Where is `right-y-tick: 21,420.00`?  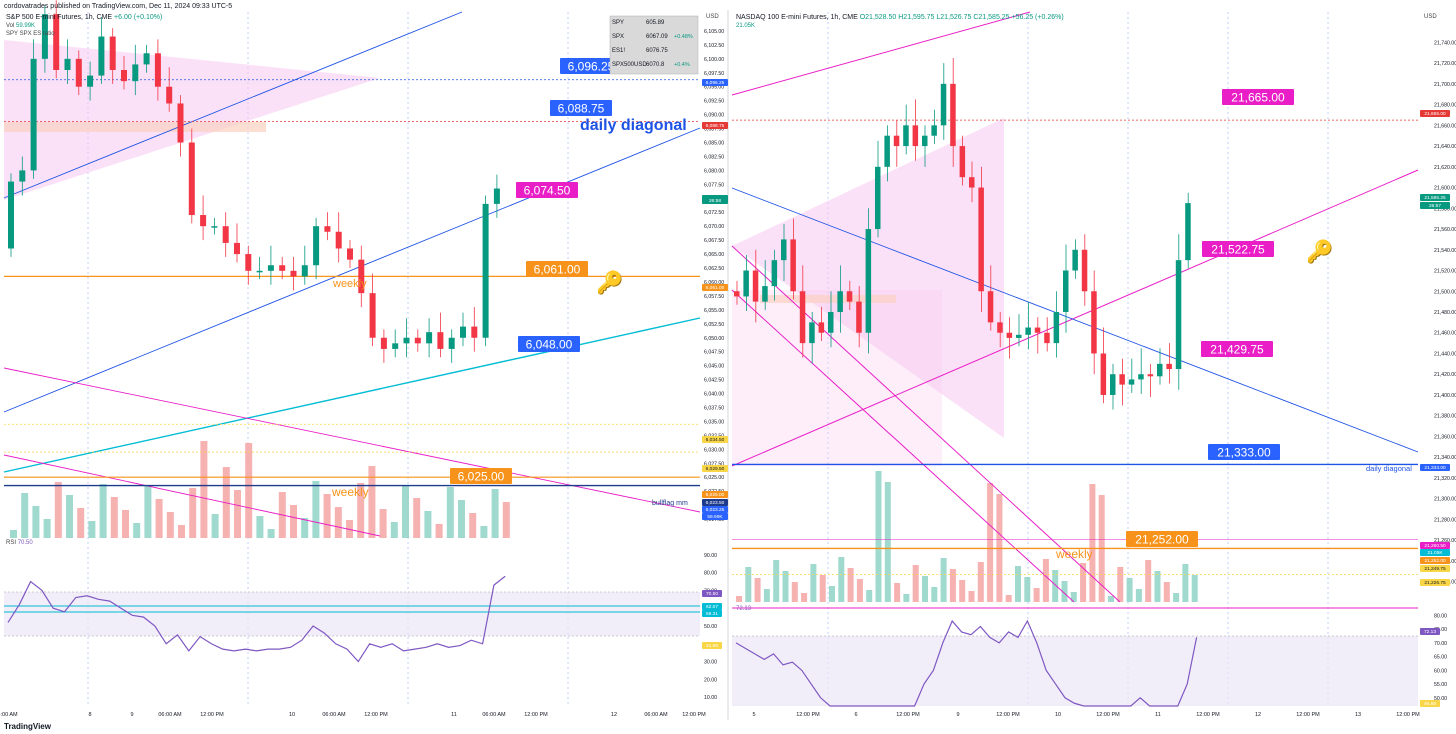 right-y-tick: 21,420.00 is located at coordinates (1445, 375).